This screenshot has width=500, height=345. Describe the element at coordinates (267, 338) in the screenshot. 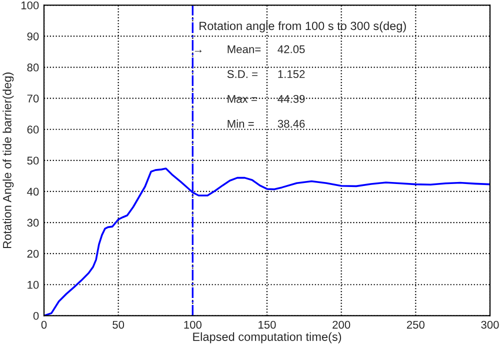

I see `x-axis-title: Elapsed computation time(s)` at that location.